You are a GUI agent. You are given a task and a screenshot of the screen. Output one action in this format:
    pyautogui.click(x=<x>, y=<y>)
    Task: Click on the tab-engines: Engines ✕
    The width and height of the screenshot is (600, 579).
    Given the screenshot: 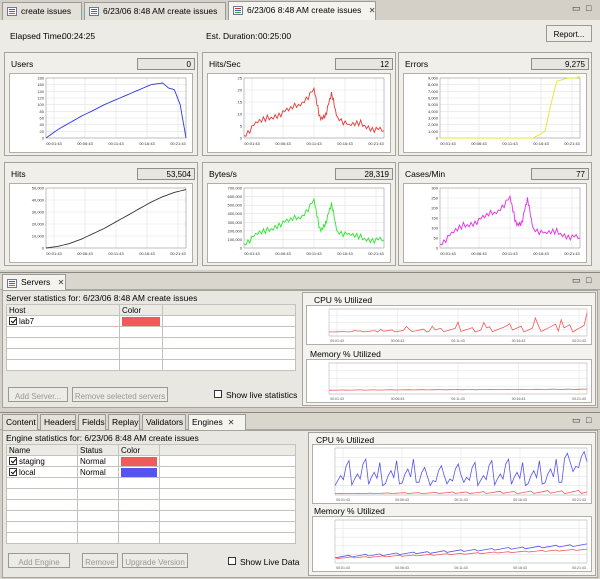 What is the action you would take?
    pyautogui.click(x=217, y=422)
    